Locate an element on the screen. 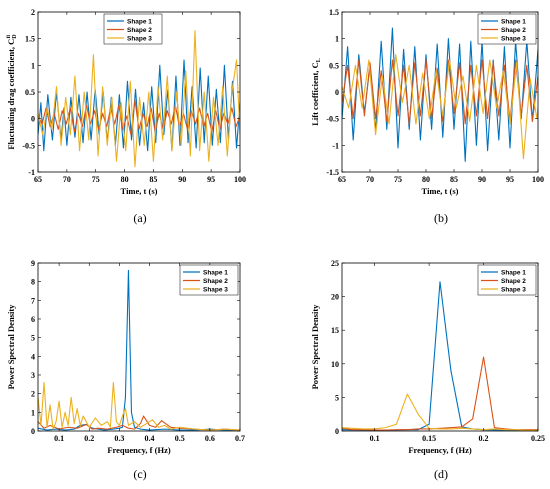 The image size is (550, 489). x-tick-label: 0.6 is located at coordinates (210, 438).